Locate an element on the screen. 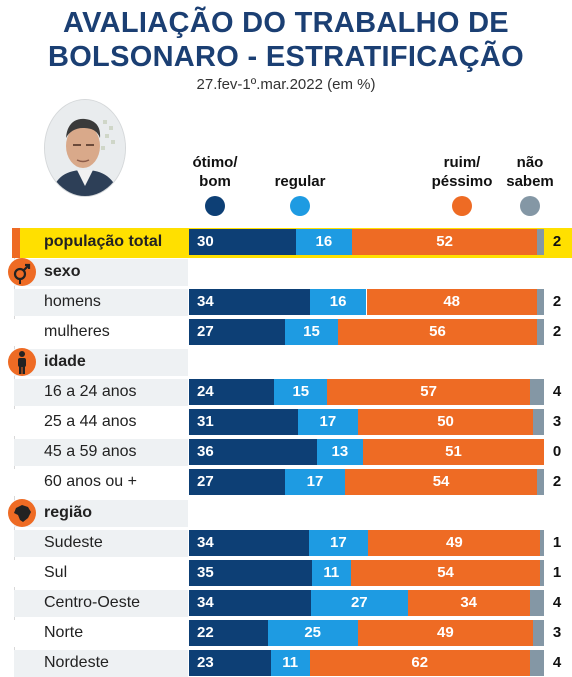  bar-value-label: 15 is located at coordinates (311, 331).